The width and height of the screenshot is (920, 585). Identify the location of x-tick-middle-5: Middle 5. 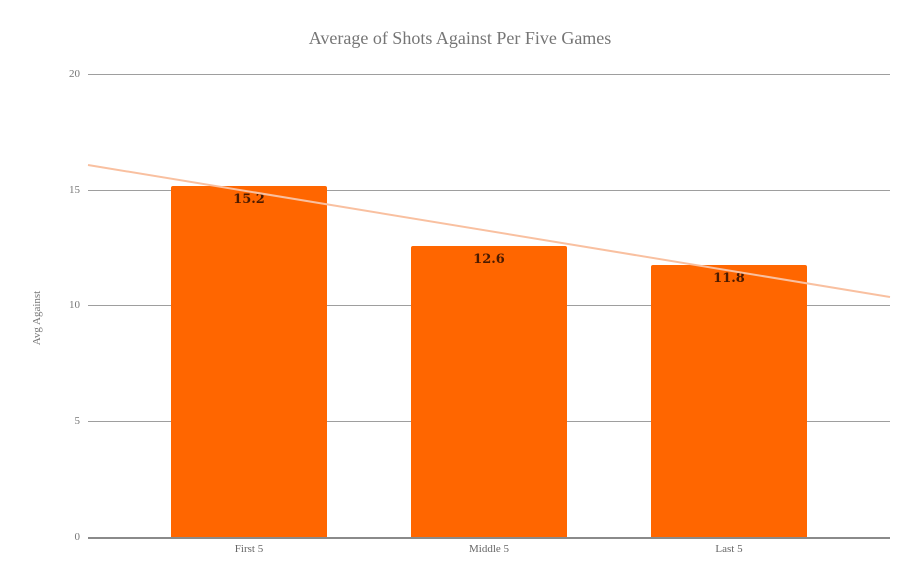
(489, 549).